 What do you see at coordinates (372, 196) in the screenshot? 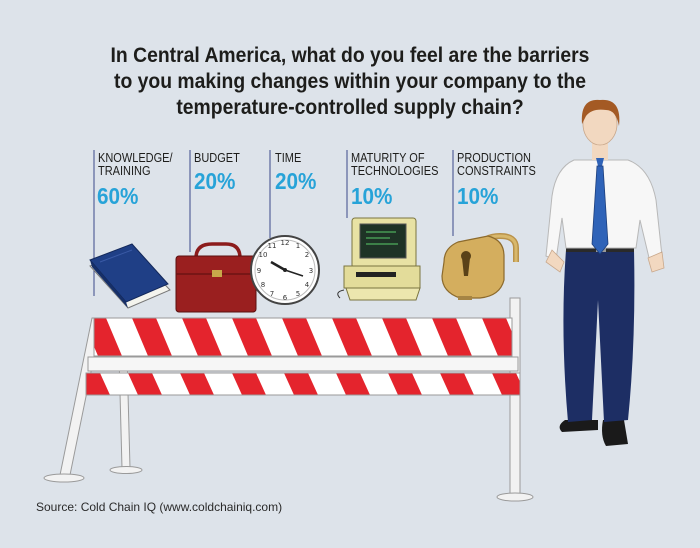
I see `value-label-maturity: 10%` at bounding box center [372, 196].